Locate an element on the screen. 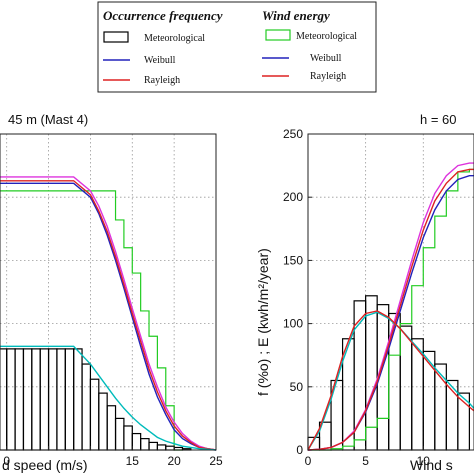 This screenshot has height=474, width=474. legend-energy-title: Wind energy is located at coordinates (296, 15).